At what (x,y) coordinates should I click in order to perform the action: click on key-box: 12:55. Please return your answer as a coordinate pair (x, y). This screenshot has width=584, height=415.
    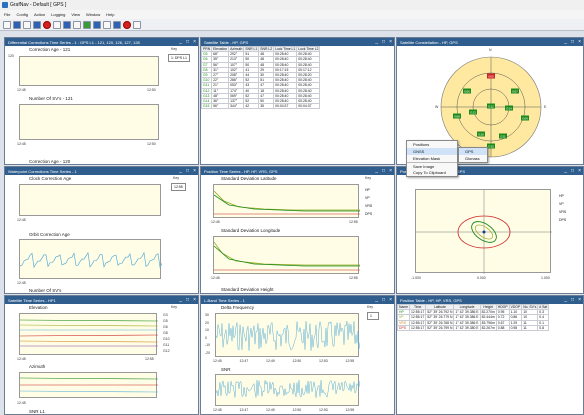
    Looking at the image, I should click on (178, 187).